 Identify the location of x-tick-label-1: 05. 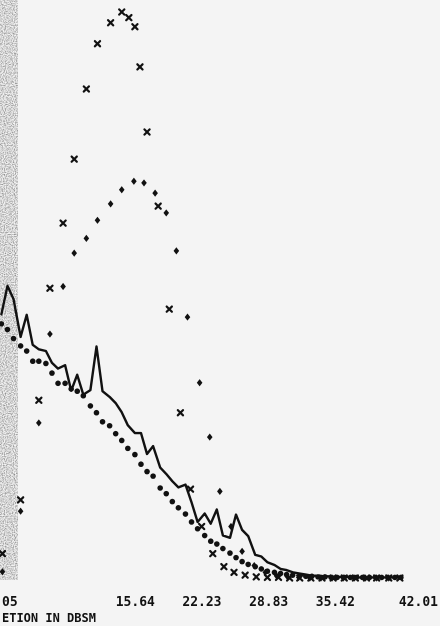
(10, 602).